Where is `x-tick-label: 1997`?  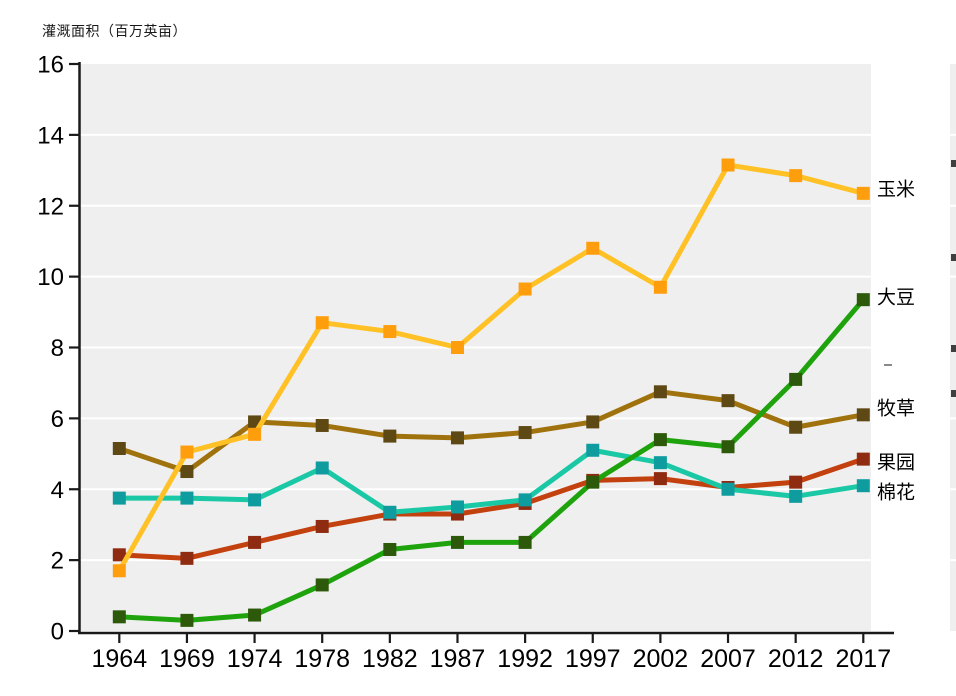
x-tick-label: 1997 is located at coordinates (593, 659).